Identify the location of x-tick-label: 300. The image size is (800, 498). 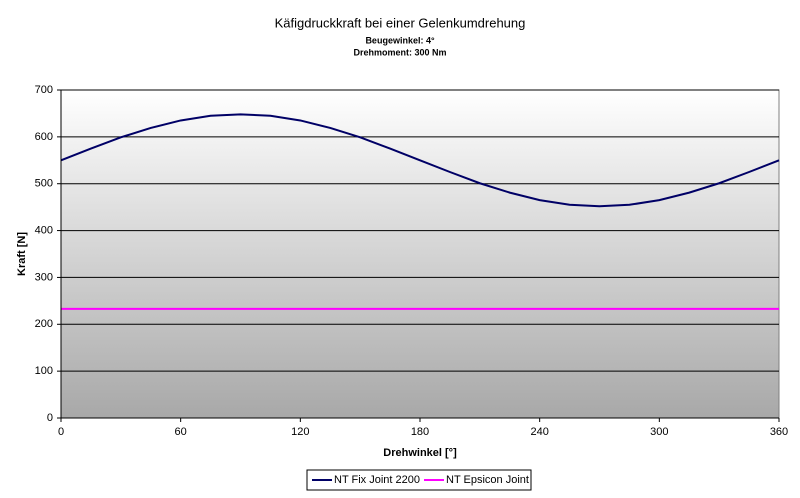
(659, 432).